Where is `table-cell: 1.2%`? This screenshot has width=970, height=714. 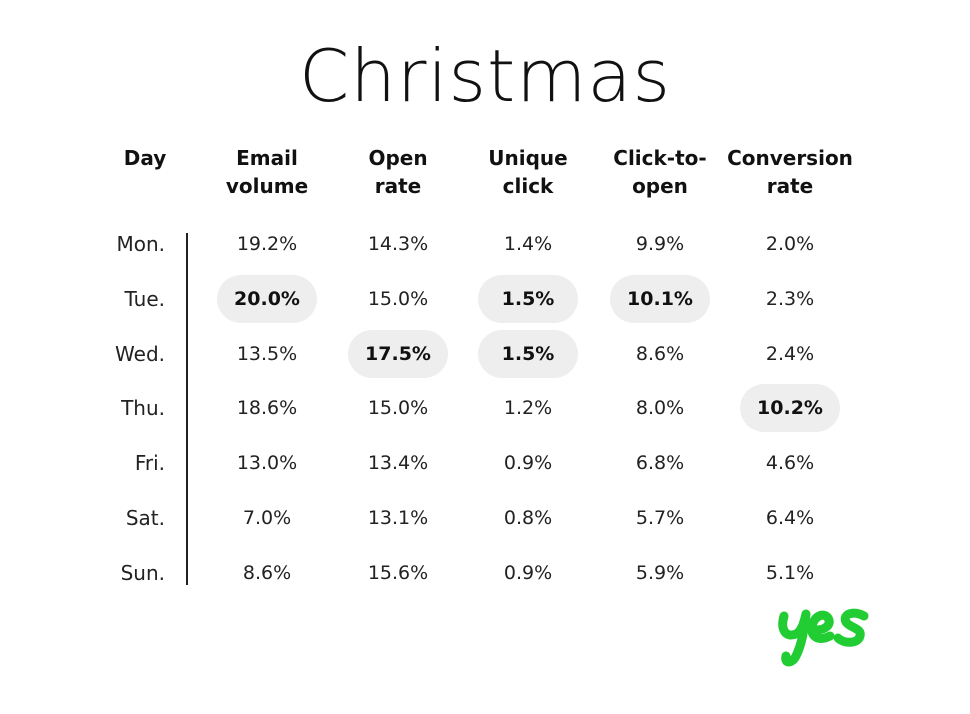
table-cell: 1.2% is located at coordinates (528, 408).